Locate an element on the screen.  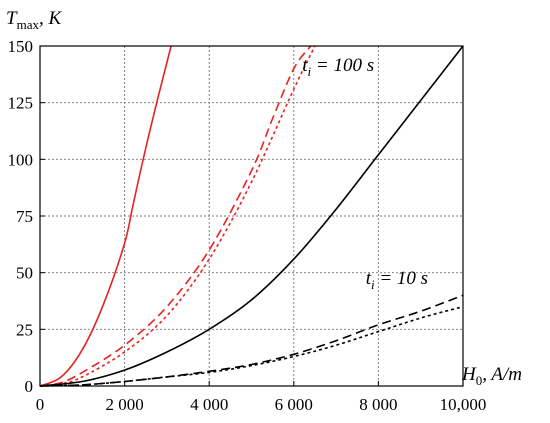
annotation-1: ti = 100 s is located at coordinates (338, 67).